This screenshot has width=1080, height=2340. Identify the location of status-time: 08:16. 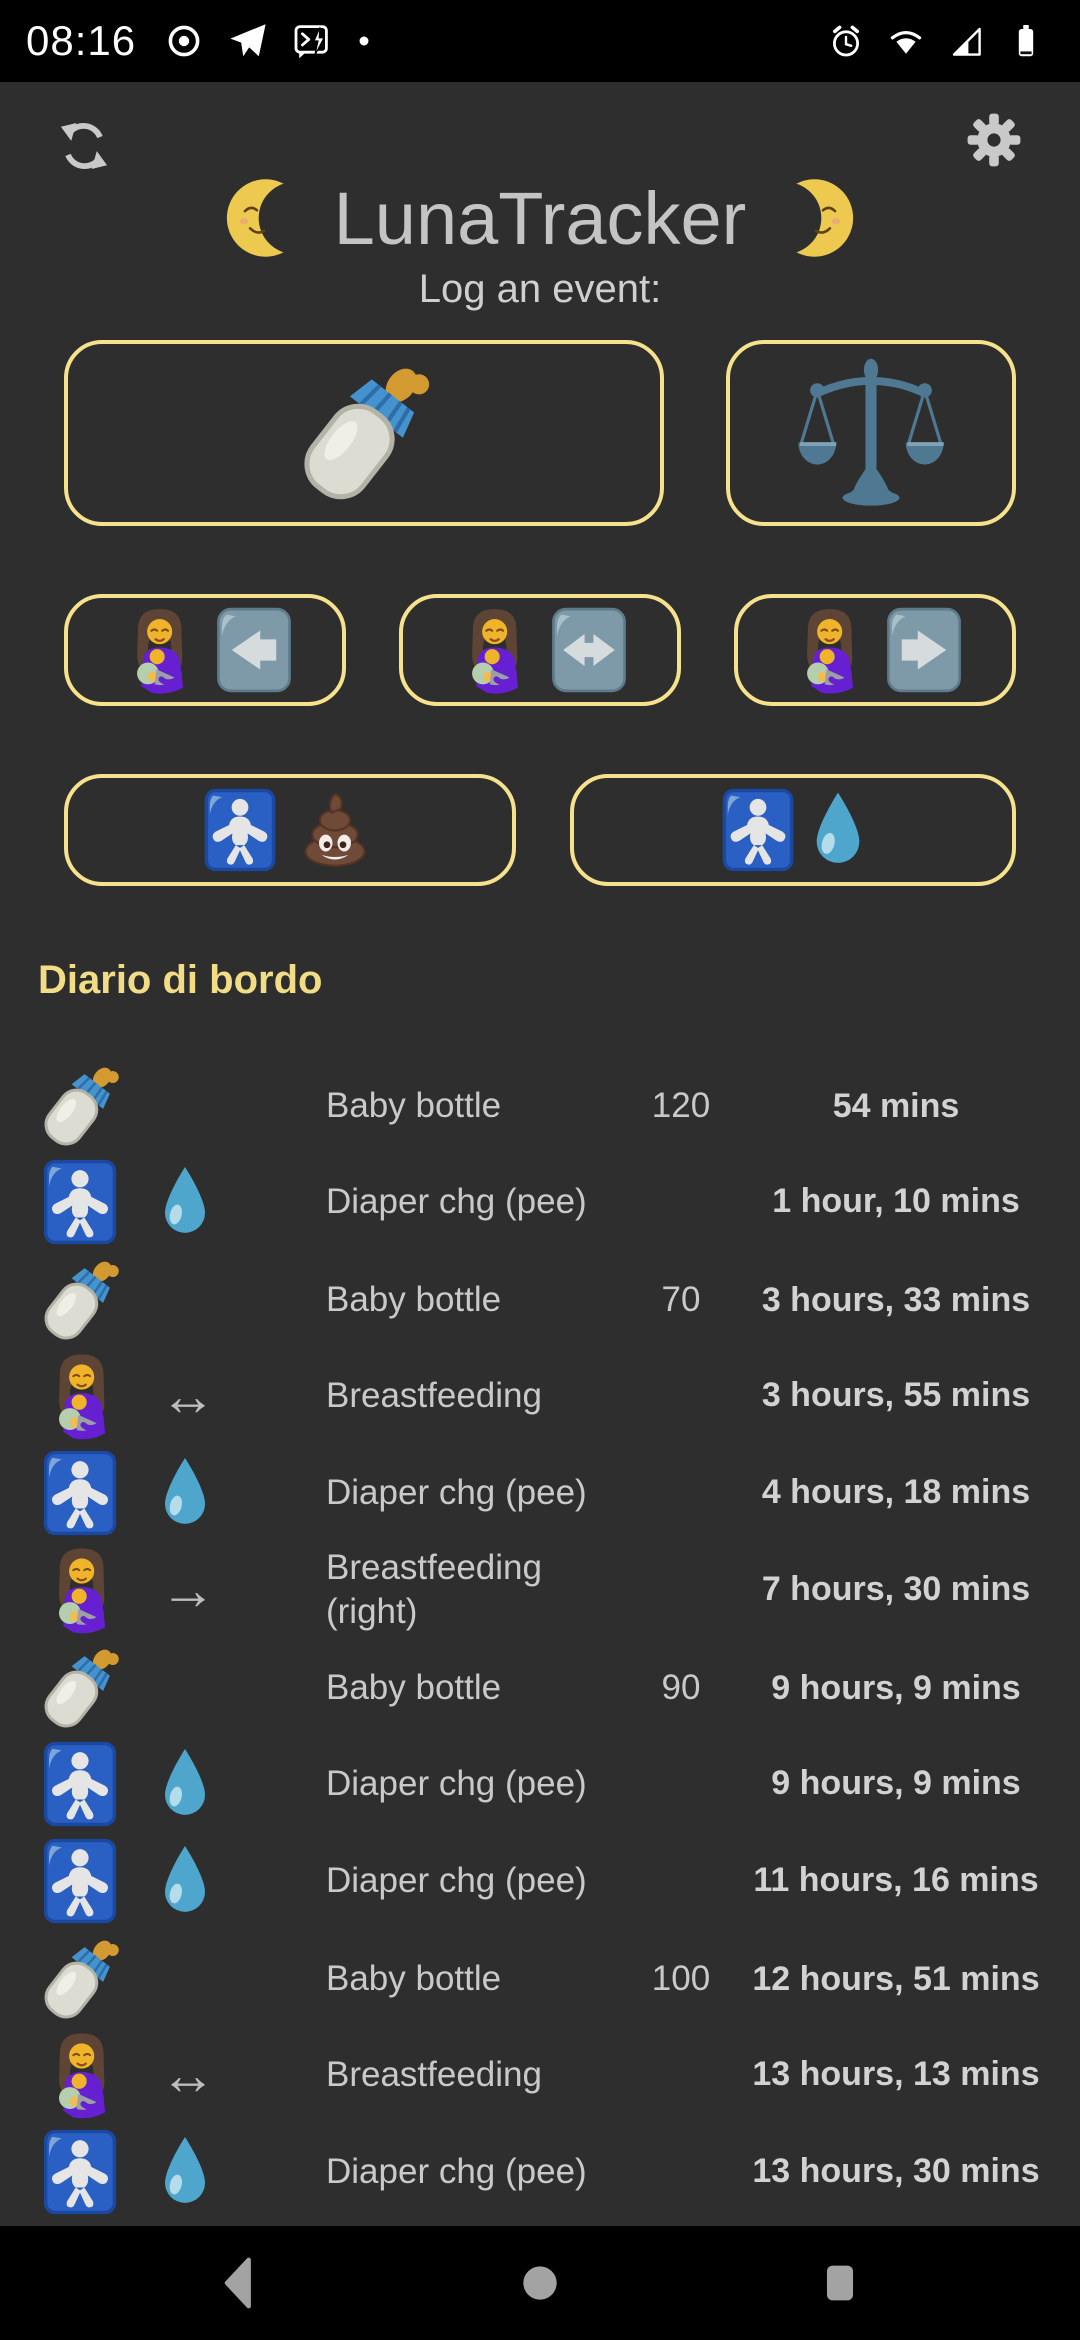
(81, 40).